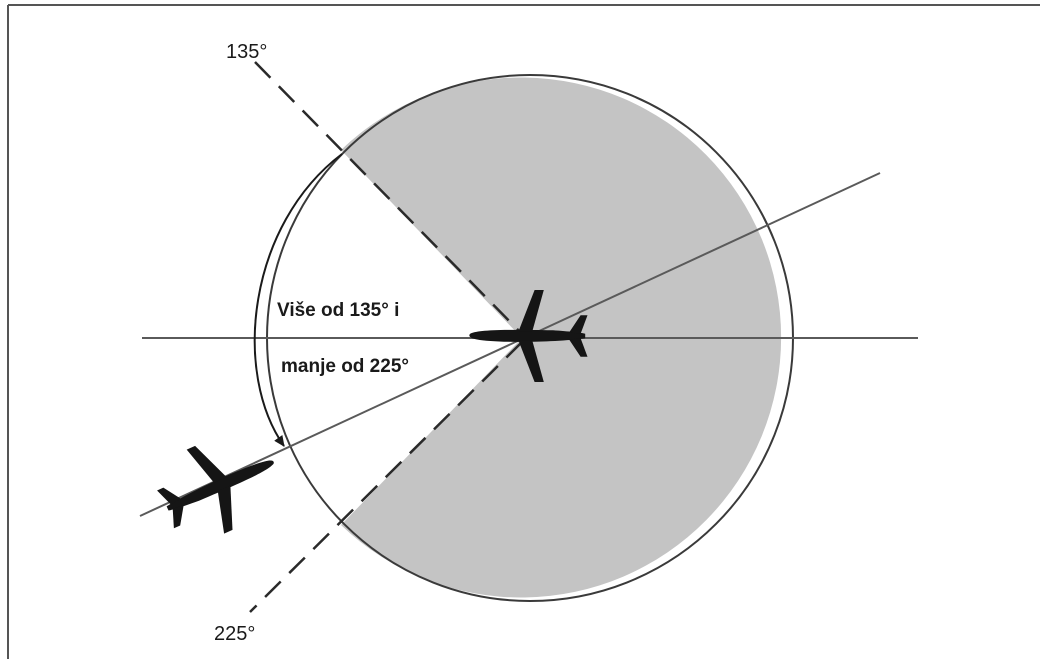 The image size is (1042, 659). What do you see at coordinates (345, 366) in the screenshot?
I see `sector-description-line2: manje od 225°` at bounding box center [345, 366].